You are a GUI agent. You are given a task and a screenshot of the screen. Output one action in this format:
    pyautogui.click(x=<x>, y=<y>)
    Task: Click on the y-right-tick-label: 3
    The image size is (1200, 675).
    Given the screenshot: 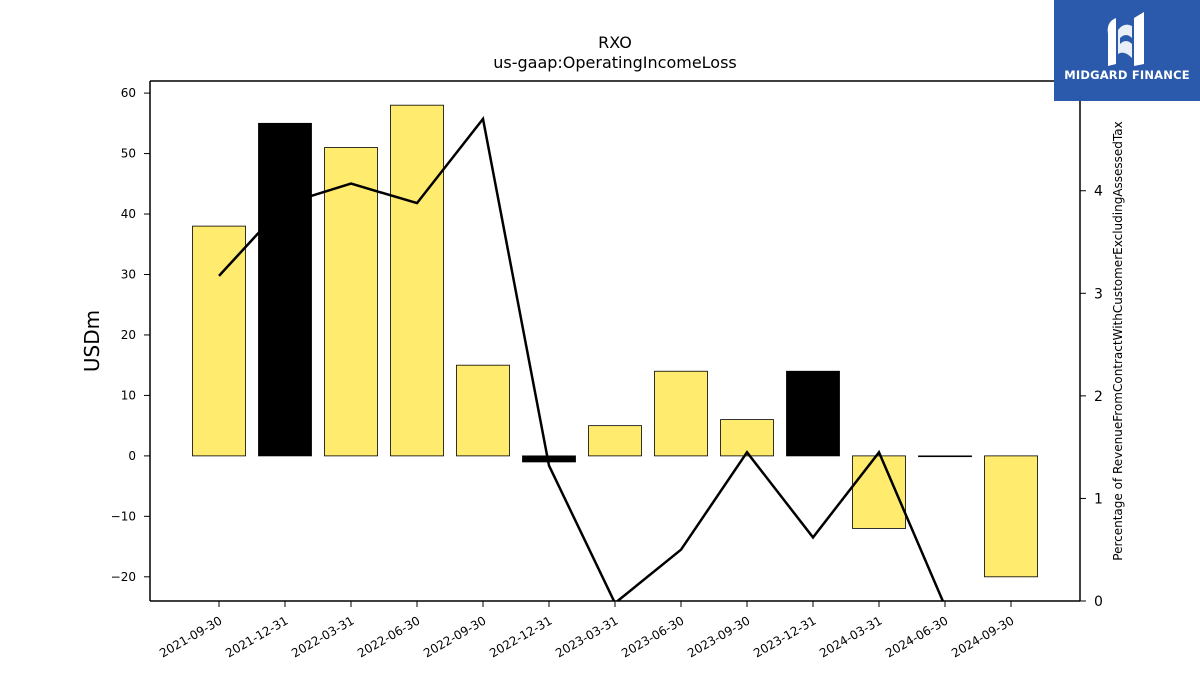 What is the action you would take?
    pyautogui.click(x=1098, y=294)
    